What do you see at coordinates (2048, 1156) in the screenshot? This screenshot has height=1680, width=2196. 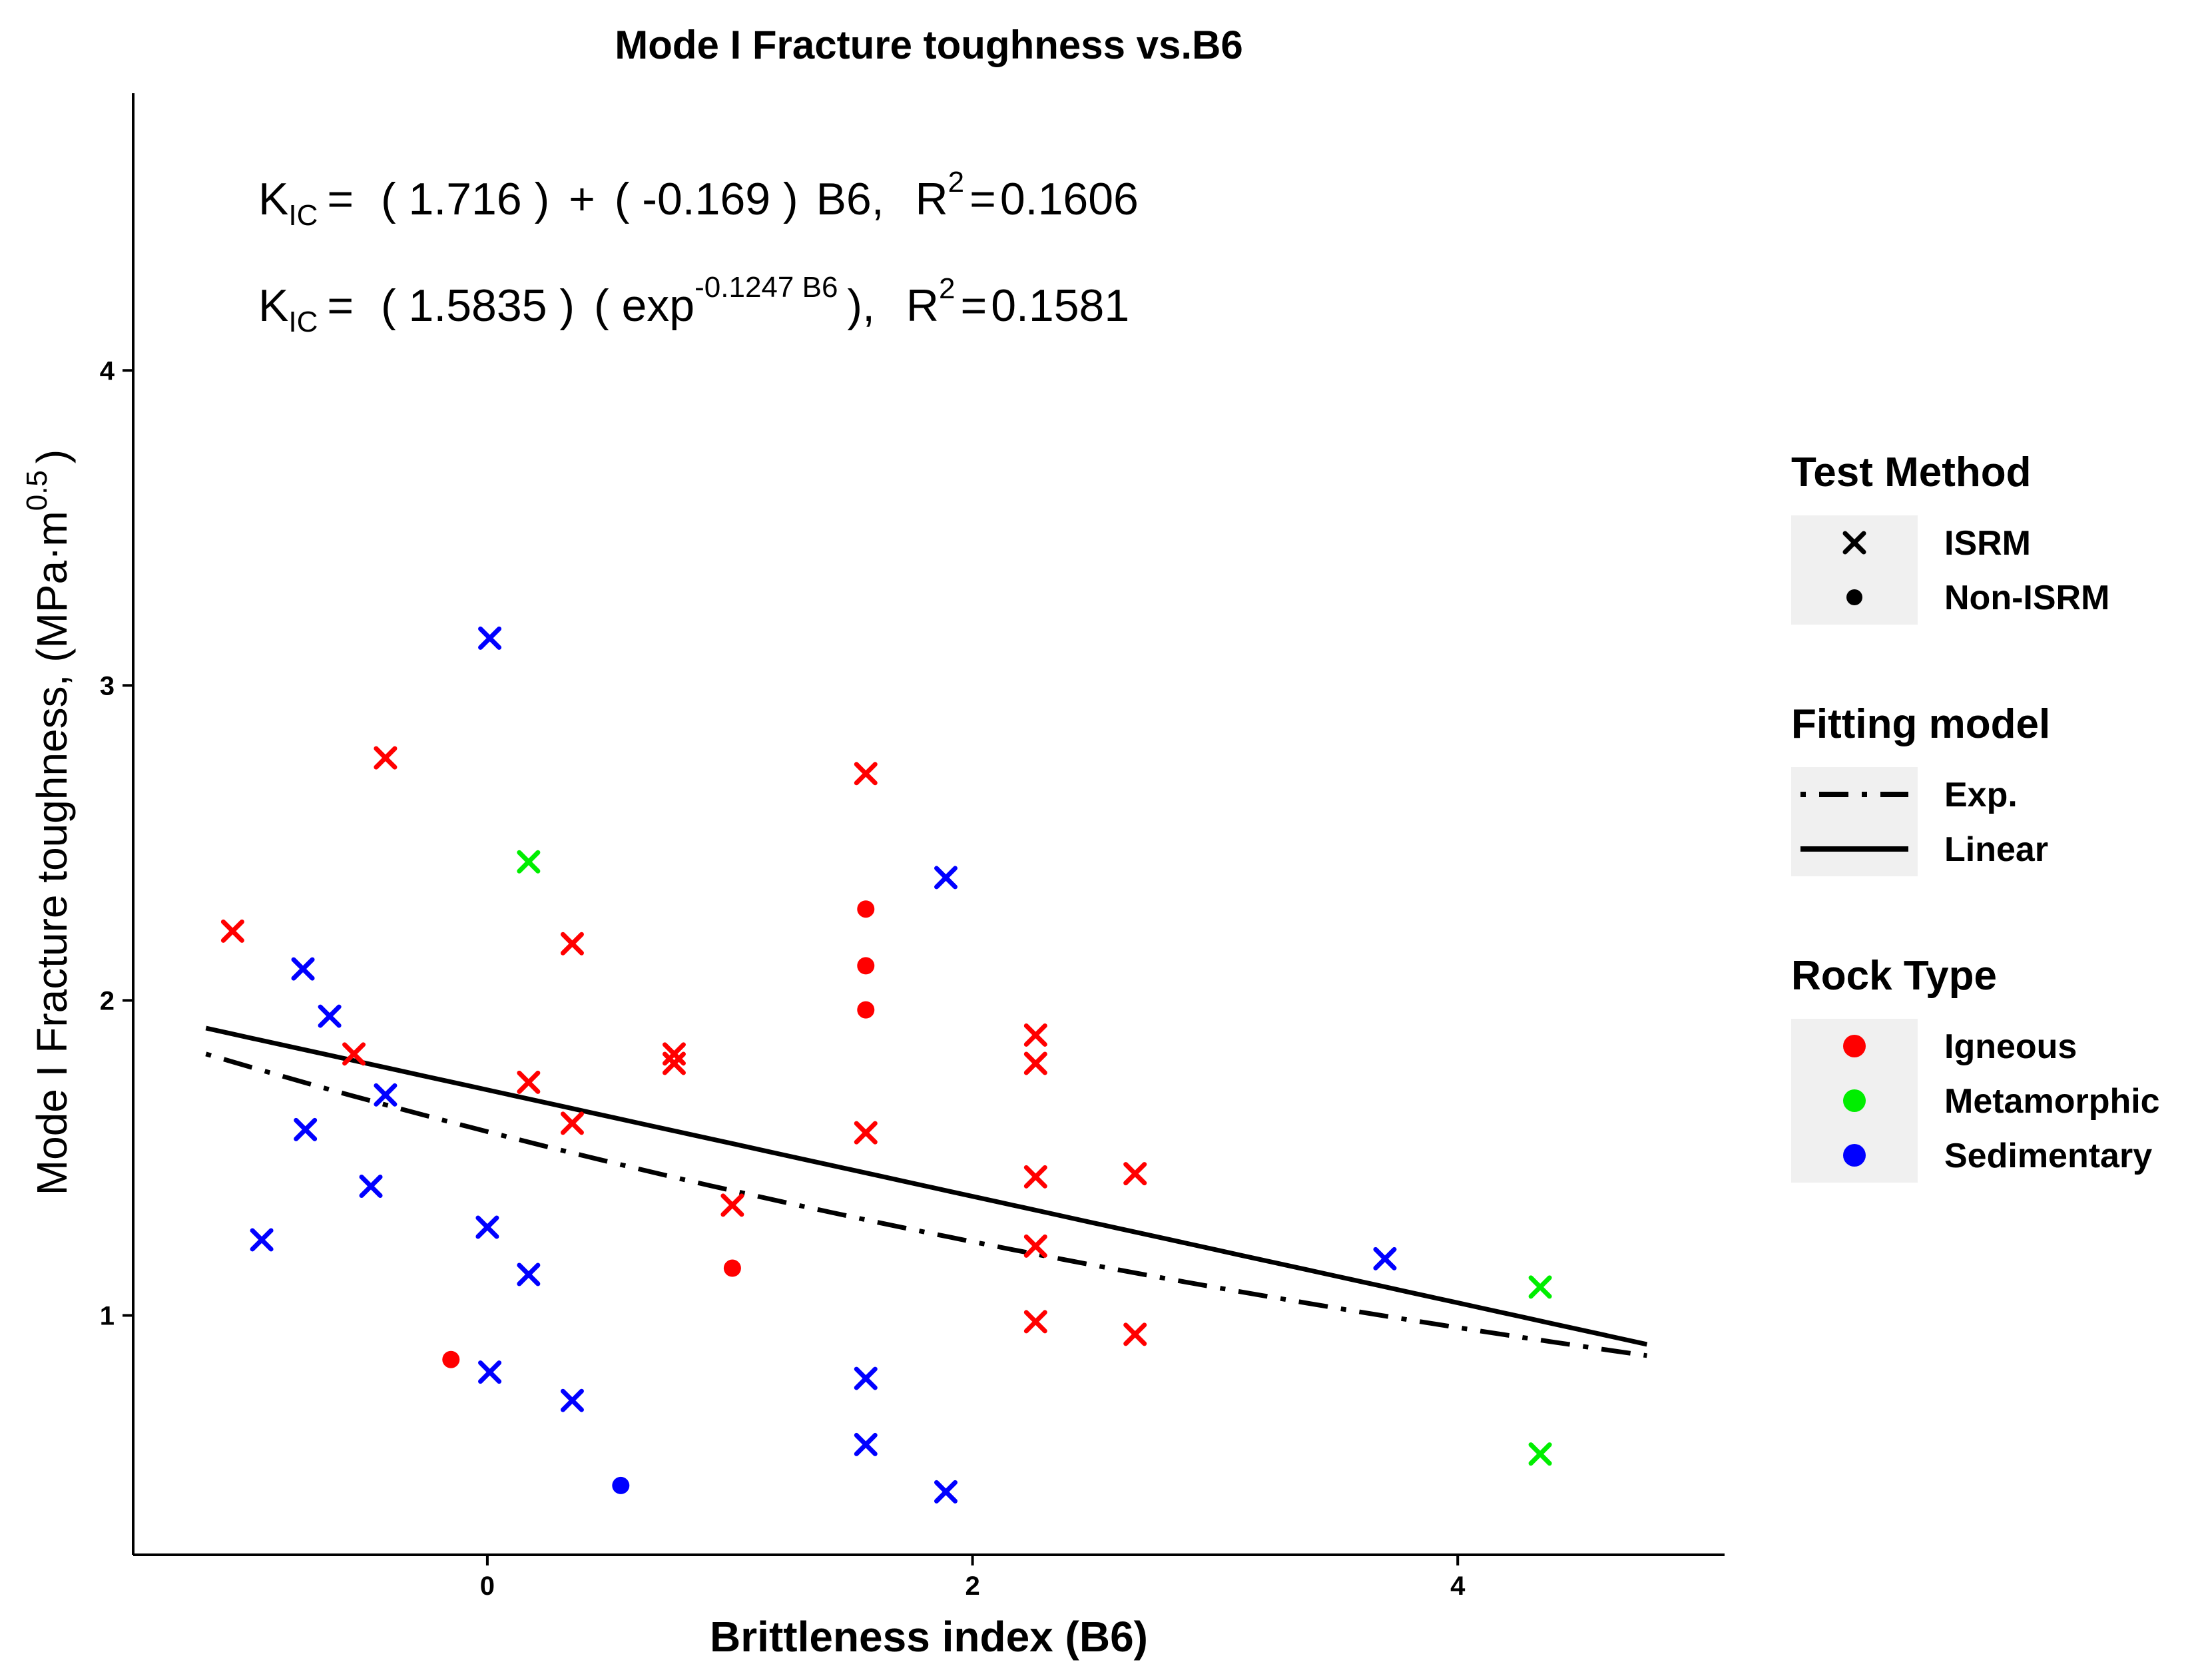 I see `legend-item-label: Sedimentary` at bounding box center [2048, 1156].